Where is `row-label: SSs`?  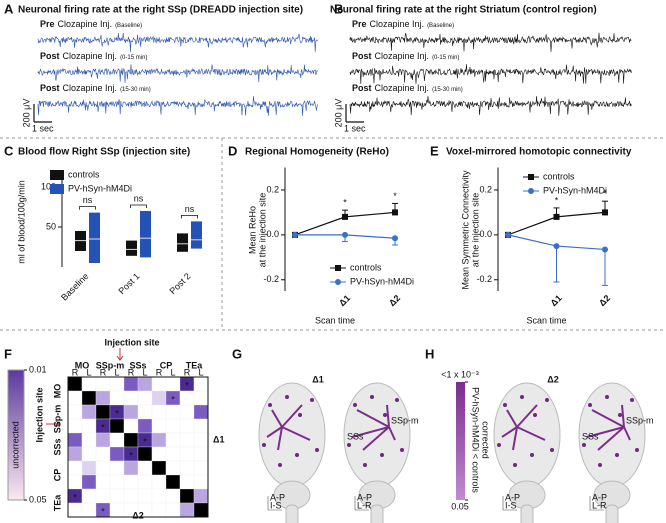
row-label: SSs is located at coordinates (57, 446).